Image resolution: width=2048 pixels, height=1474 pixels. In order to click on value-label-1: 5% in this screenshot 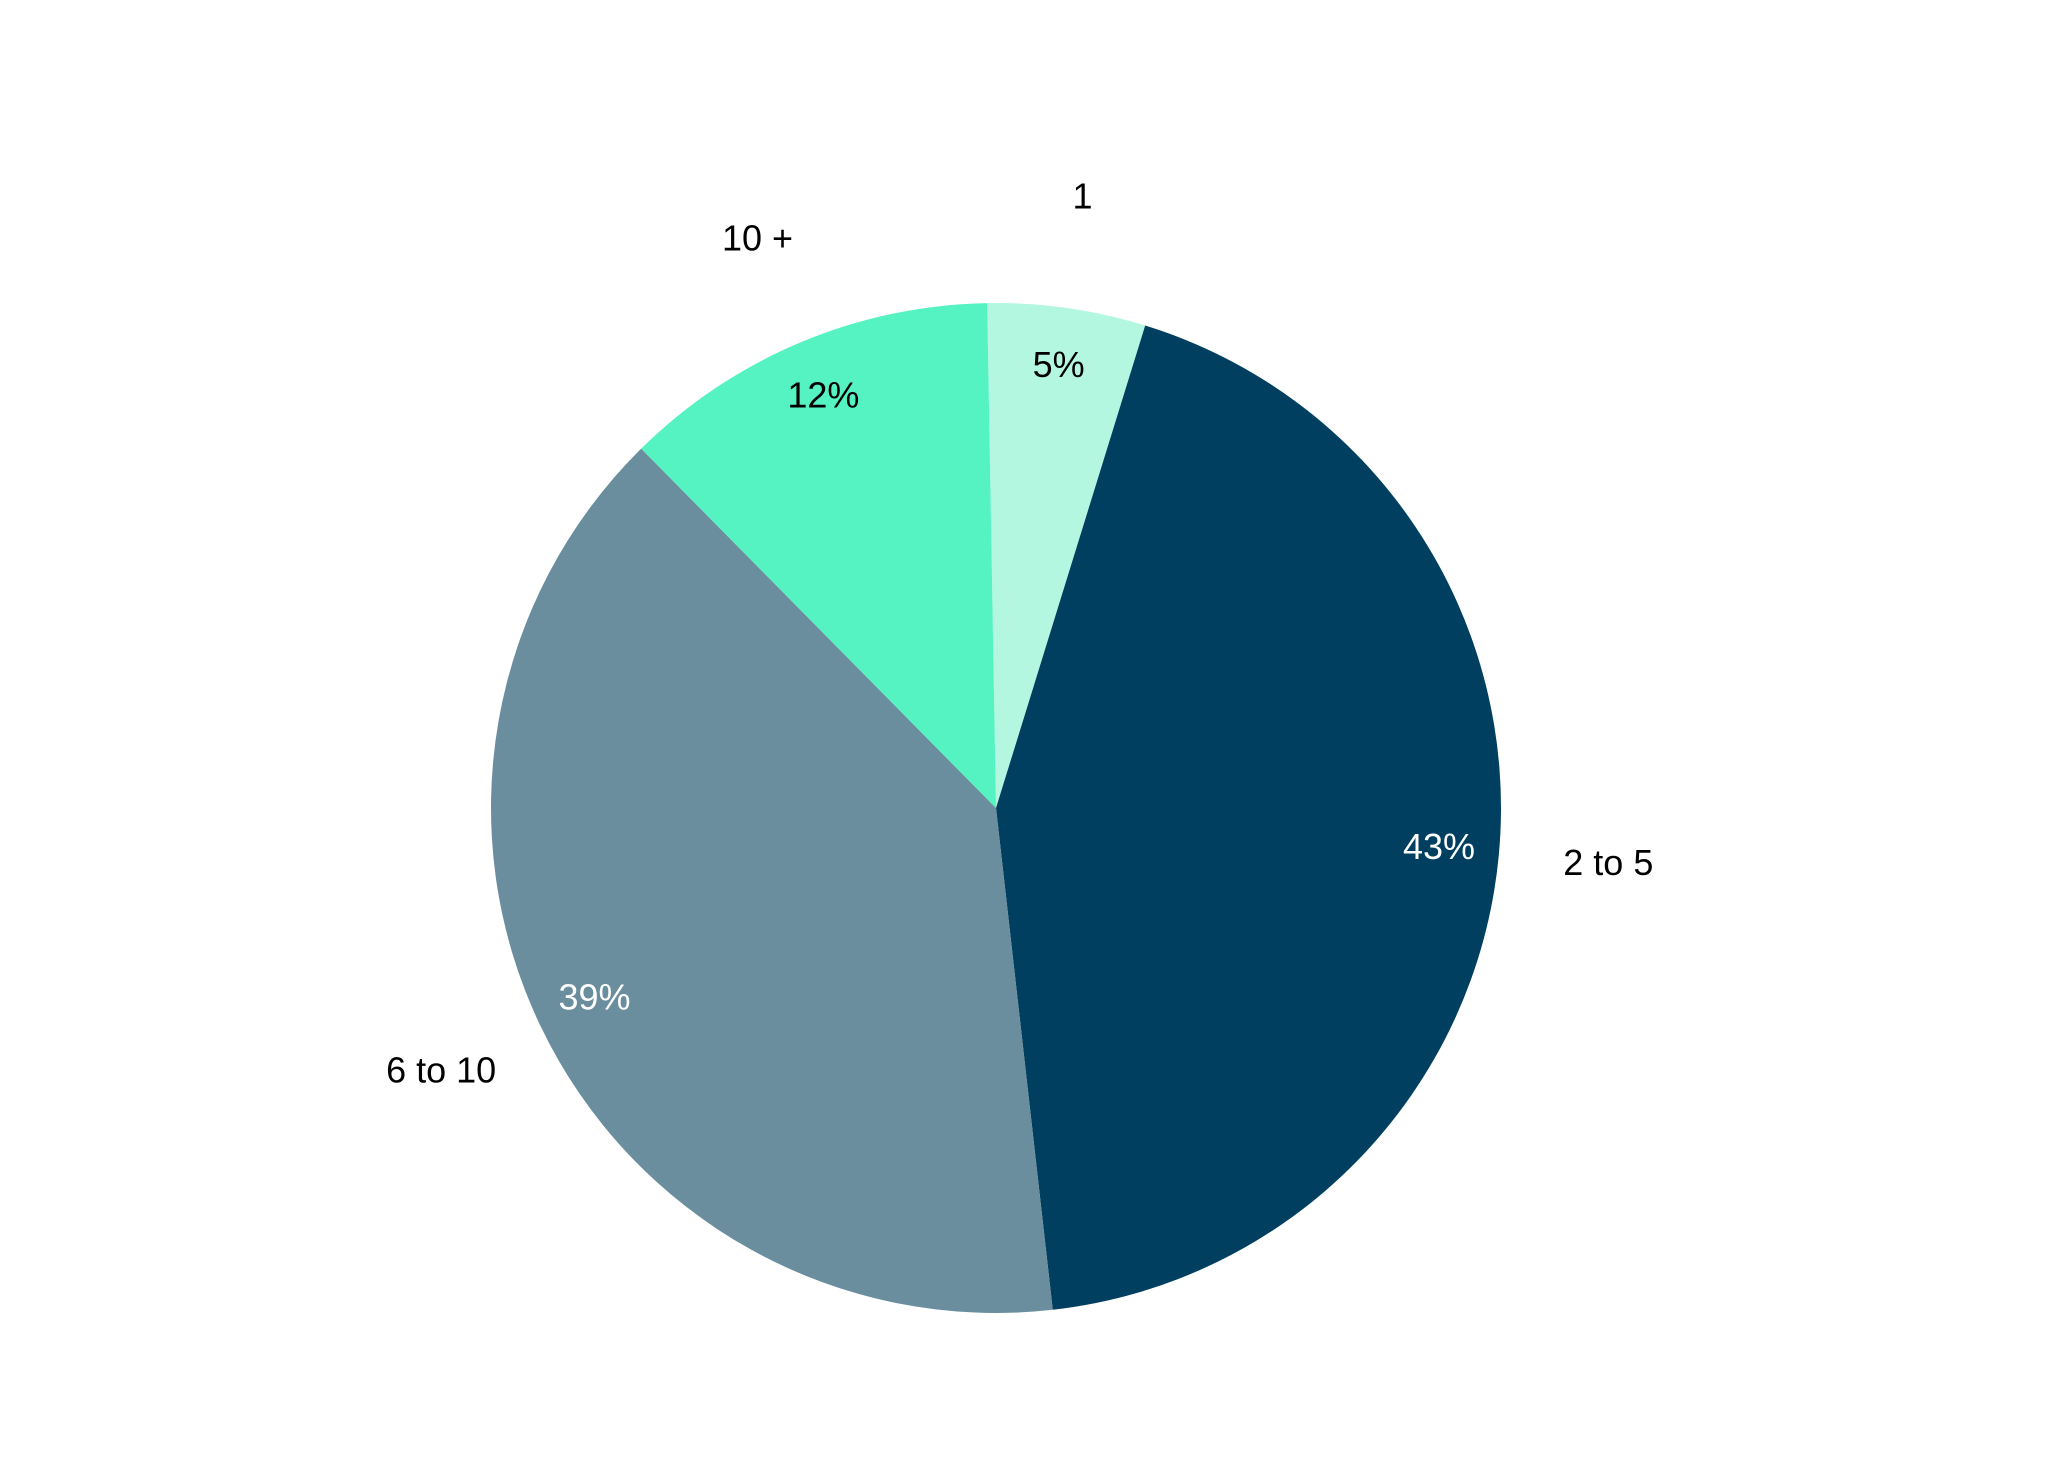, I will do `click(1059, 364)`.